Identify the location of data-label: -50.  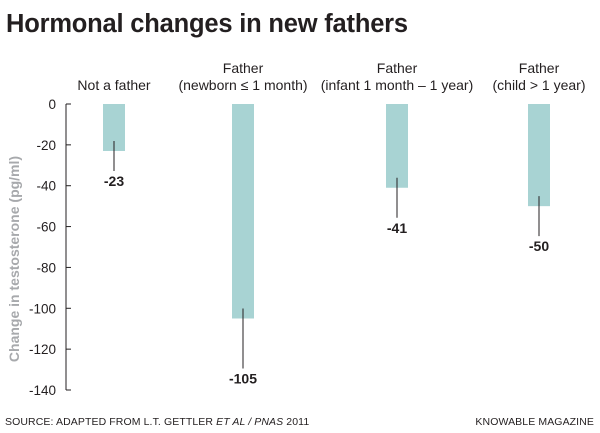
(539, 246).